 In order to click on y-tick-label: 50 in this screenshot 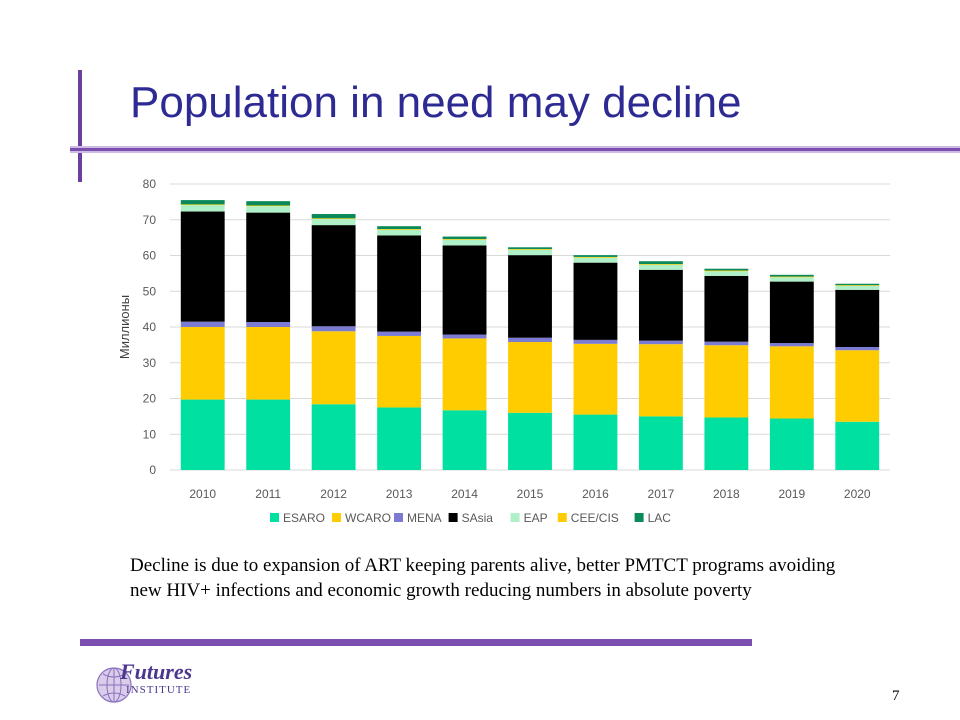, I will do `click(150, 291)`.